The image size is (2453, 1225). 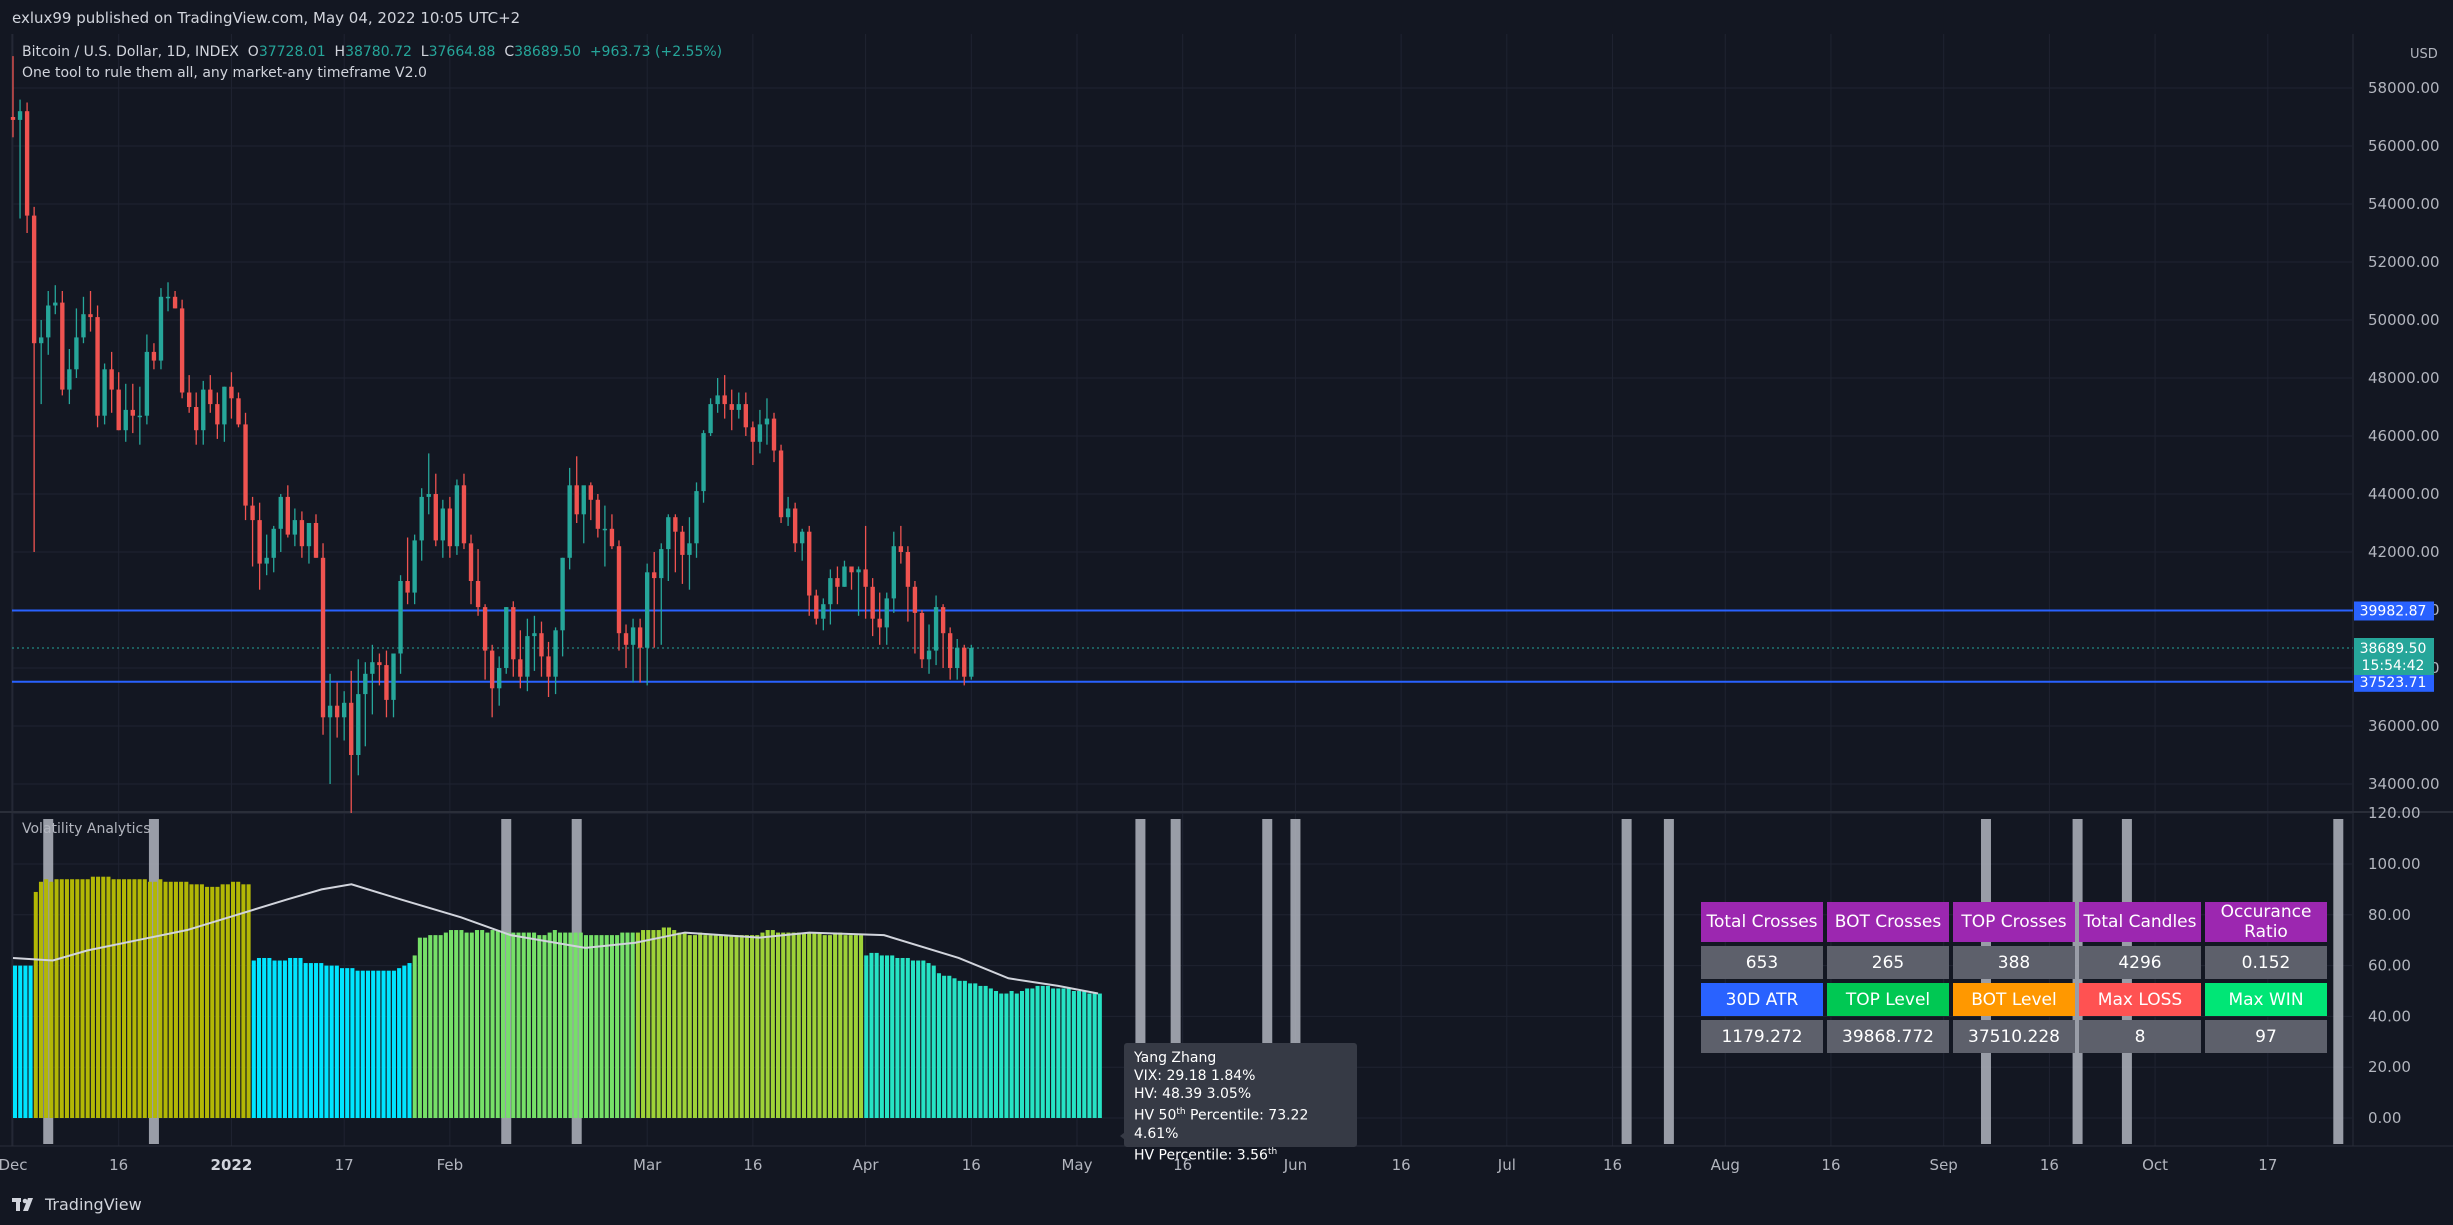 I want to click on tradingview-logo: TradingView, so click(x=77, y=1204).